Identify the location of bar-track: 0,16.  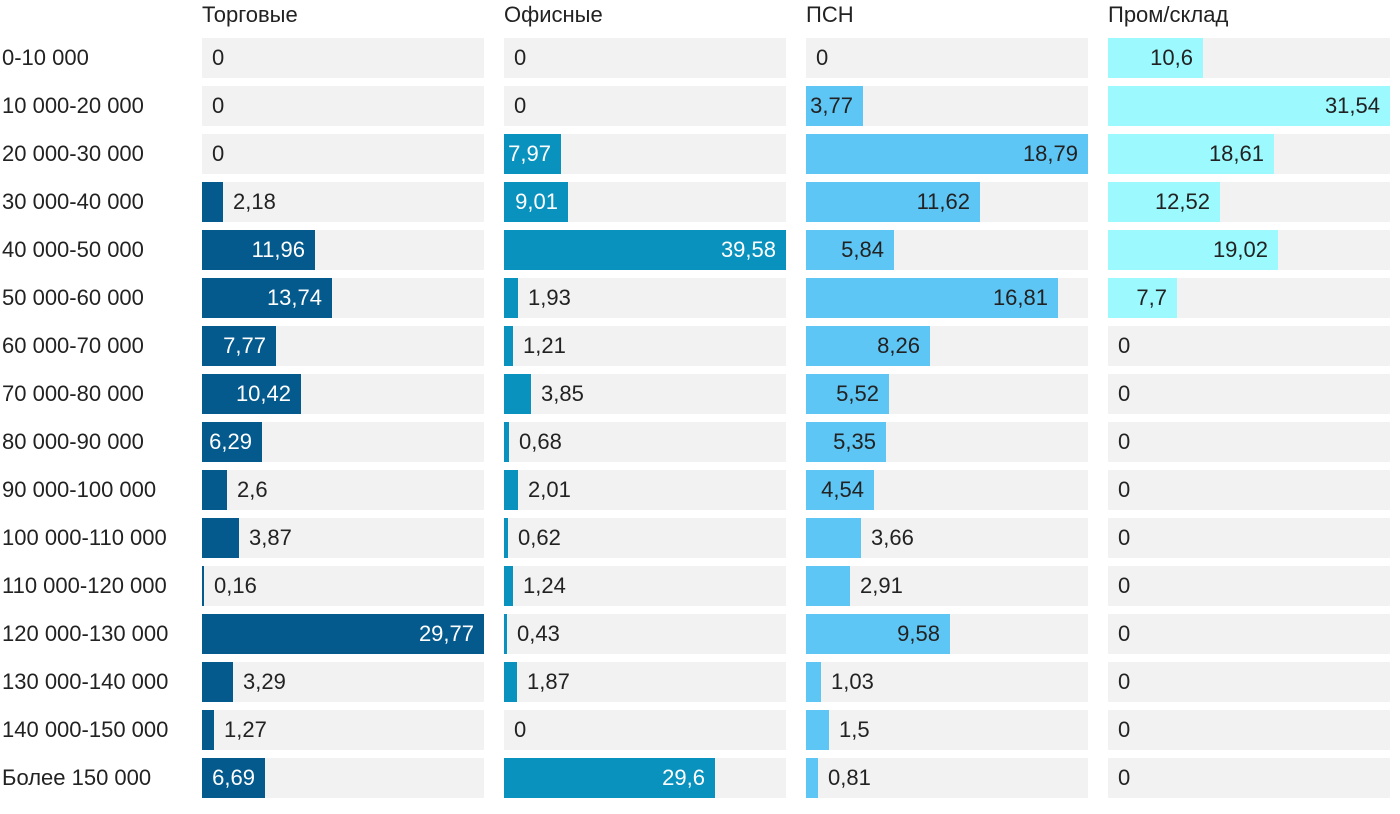
(343, 586).